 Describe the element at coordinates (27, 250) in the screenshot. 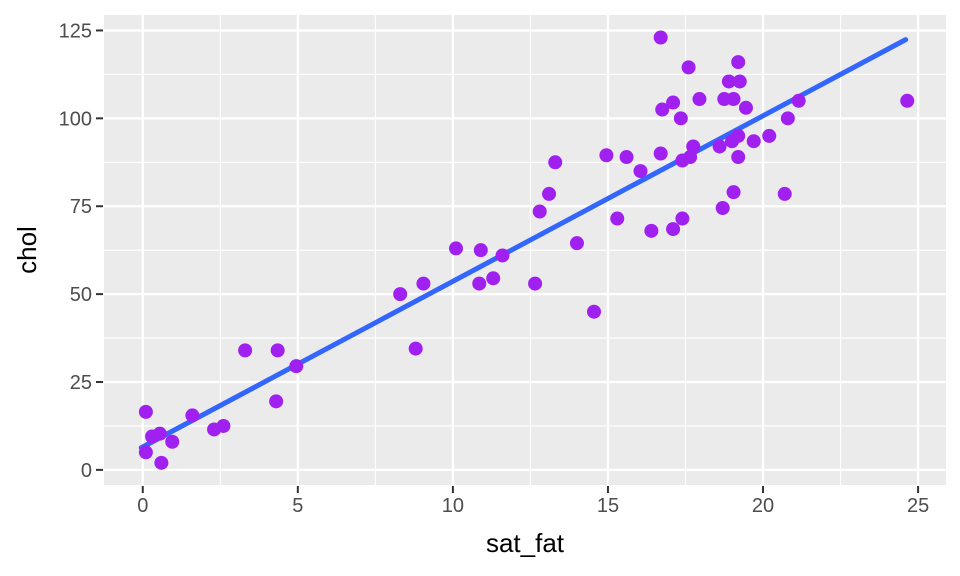

I see `y-axis-title: chol` at that location.